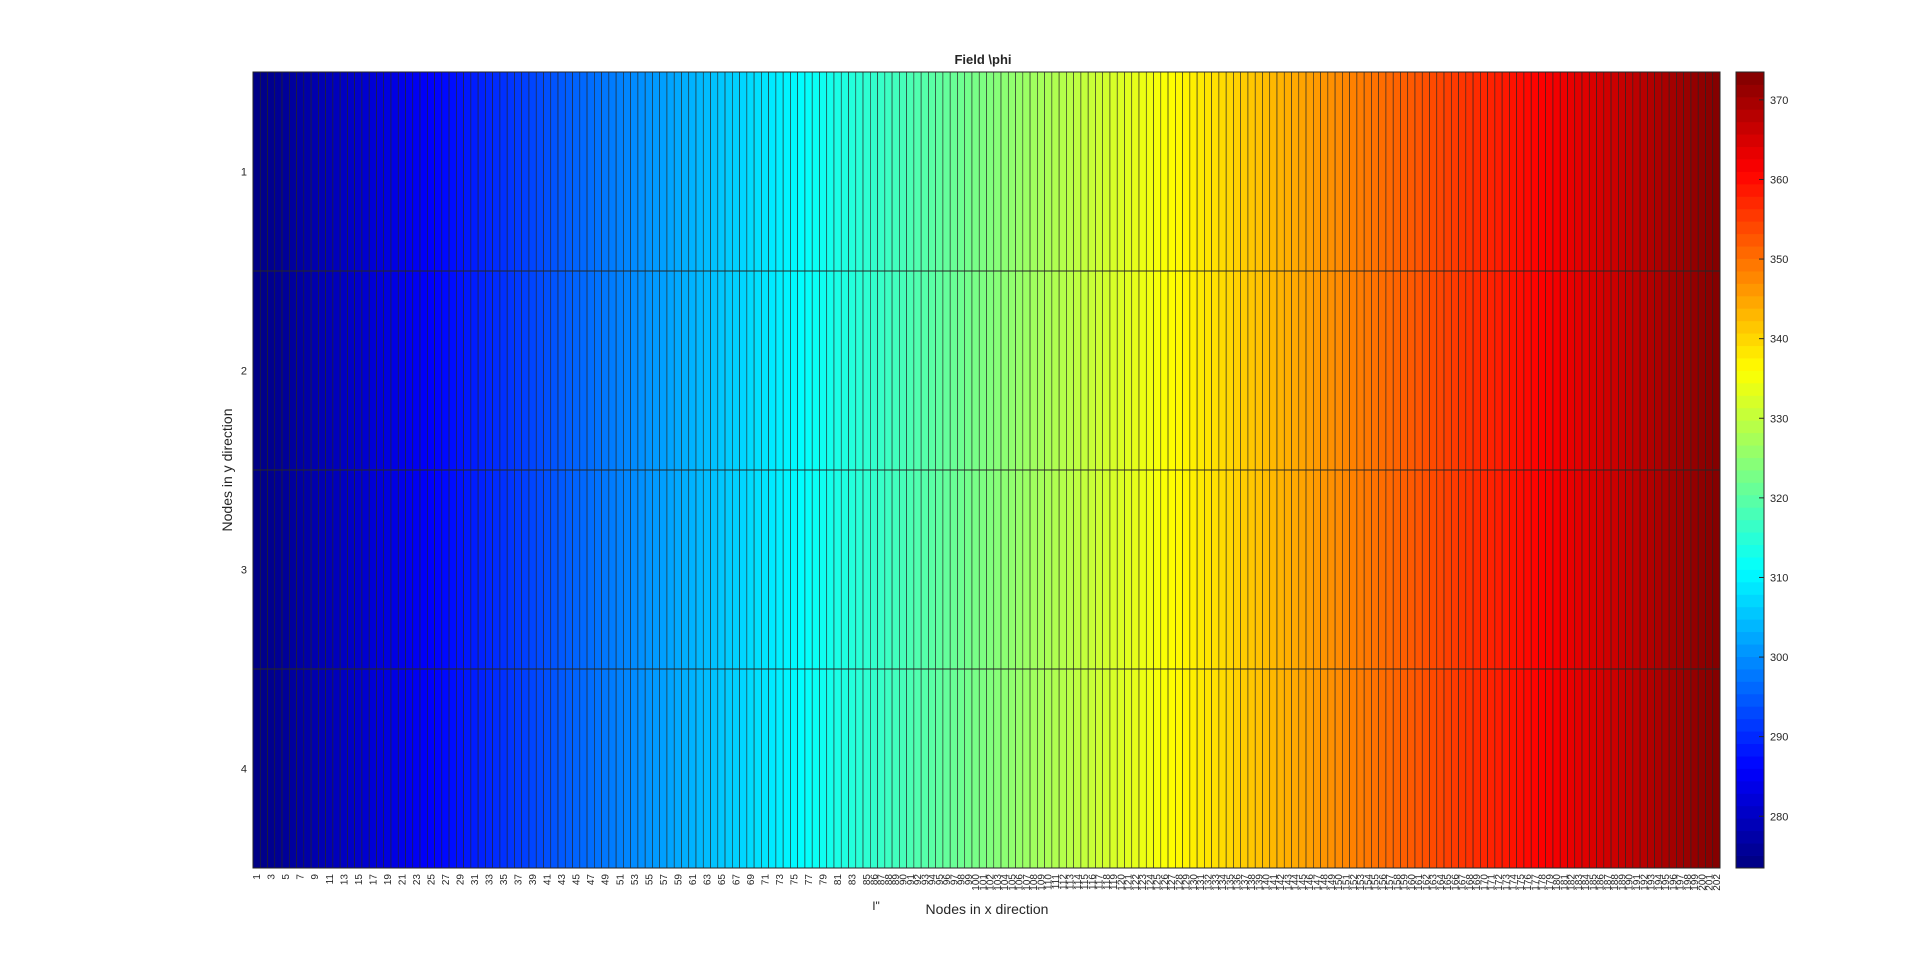 This screenshot has width=1920, height=968. I want to click on x-tick-label: 196, so click(1673, 882).